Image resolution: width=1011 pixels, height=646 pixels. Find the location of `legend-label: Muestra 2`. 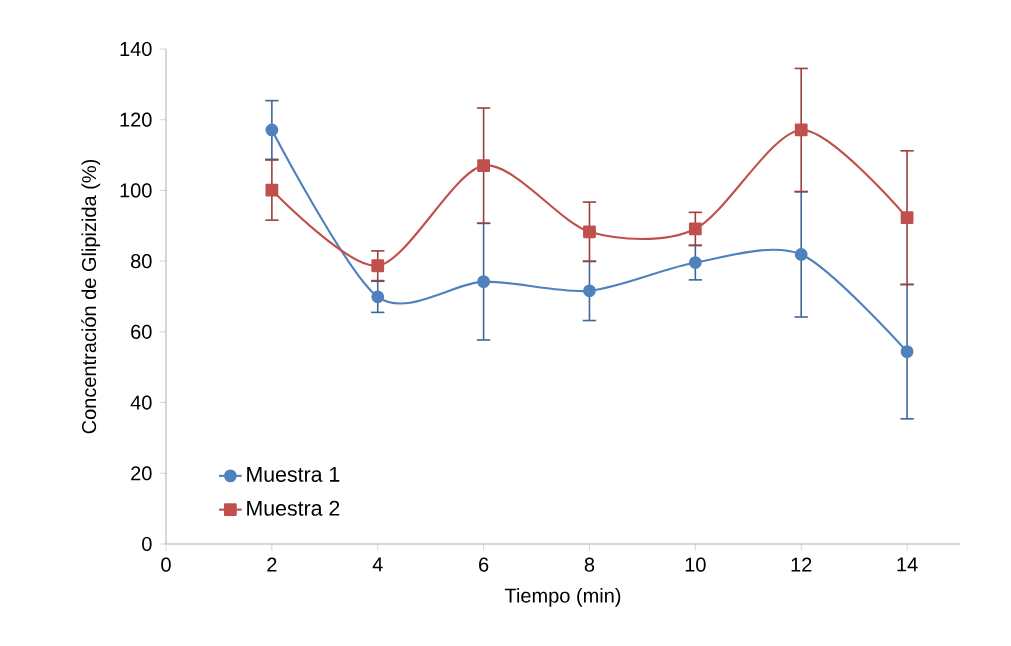

legend-label: Muestra 2 is located at coordinates (293, 508).